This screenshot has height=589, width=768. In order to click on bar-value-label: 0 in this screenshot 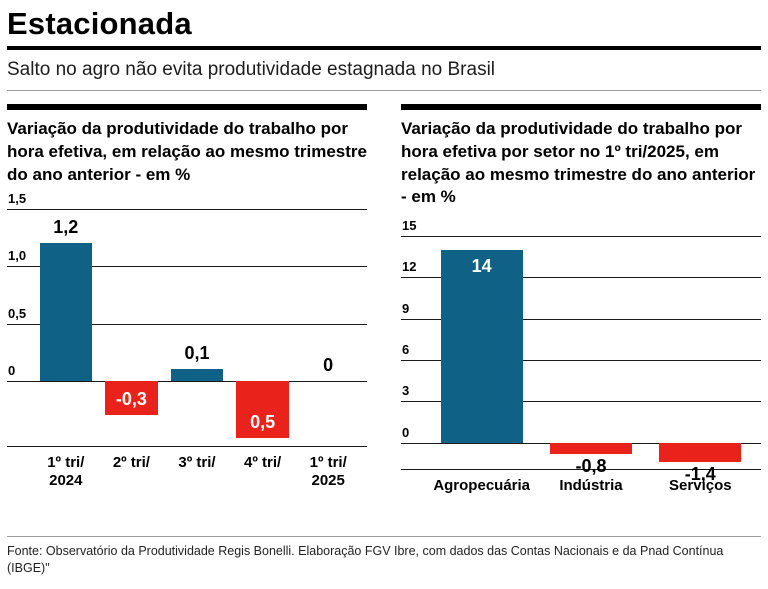, I will do `click(328, 364)`.